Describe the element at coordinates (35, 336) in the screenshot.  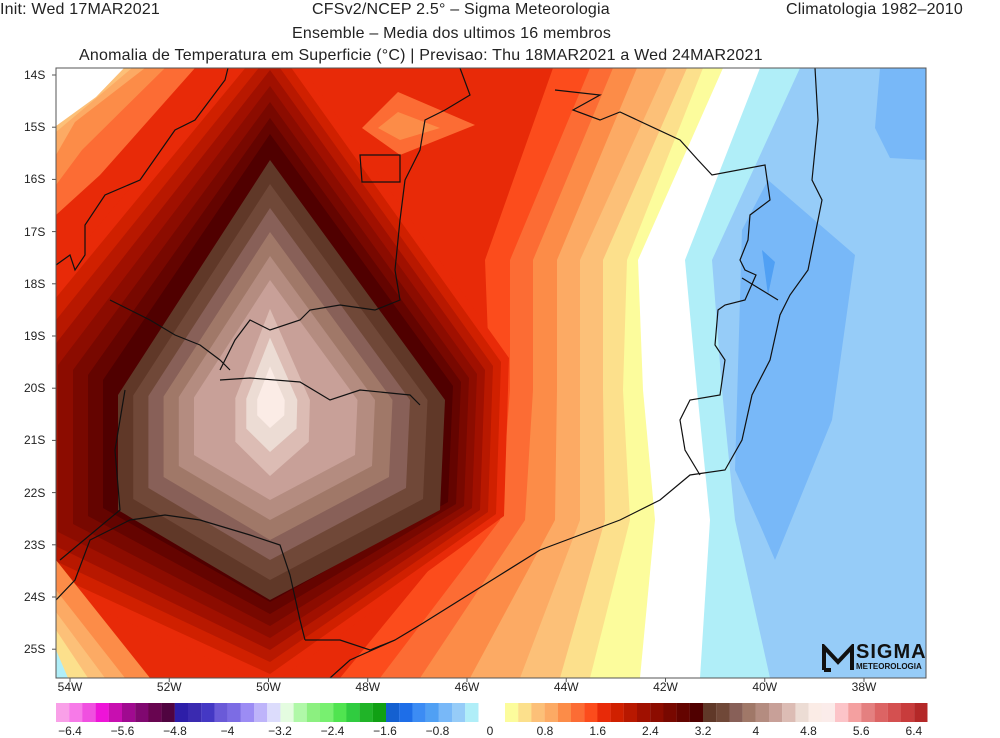
I see `lat-label: 19S` at that location.